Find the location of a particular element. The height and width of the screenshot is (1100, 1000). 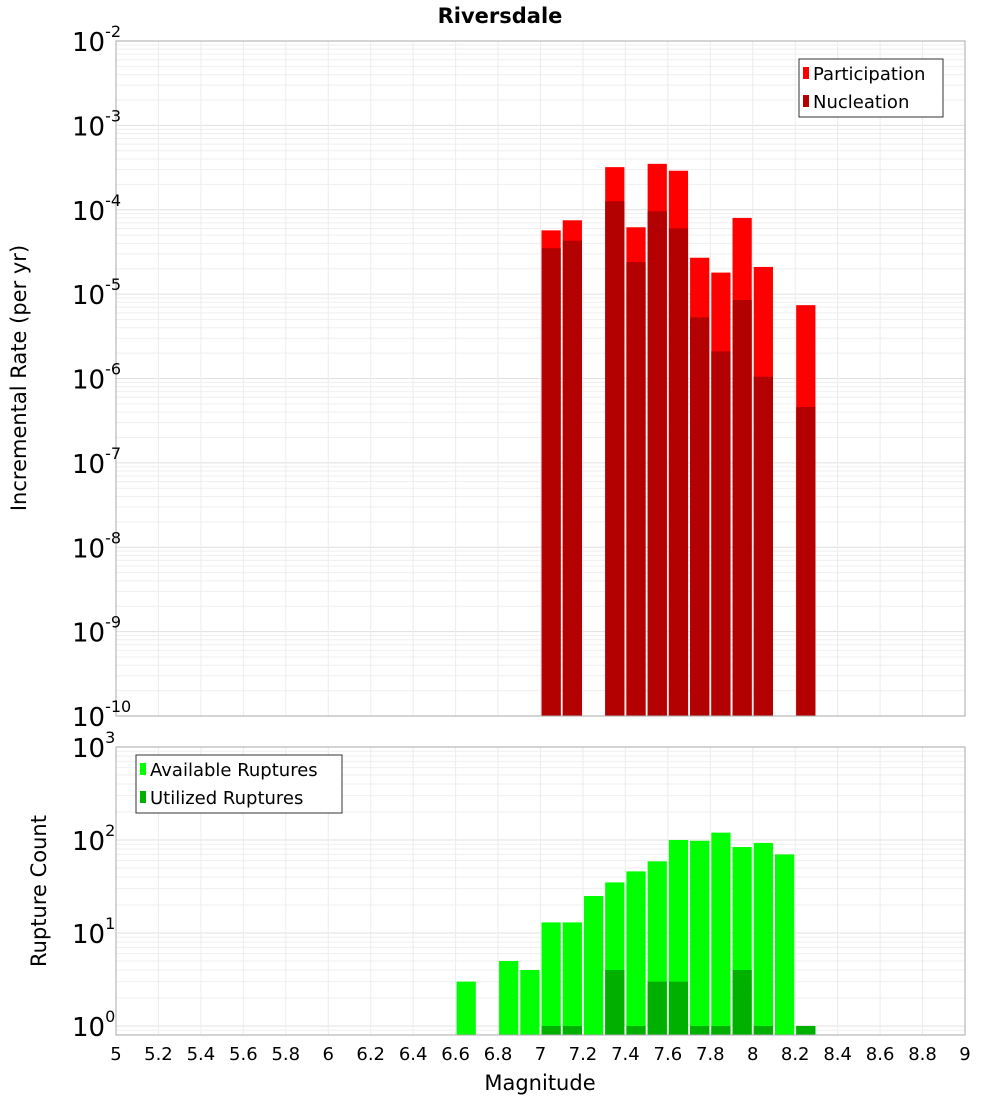

x-axis-label: Magnitude is located at coordinates (539, 1083).